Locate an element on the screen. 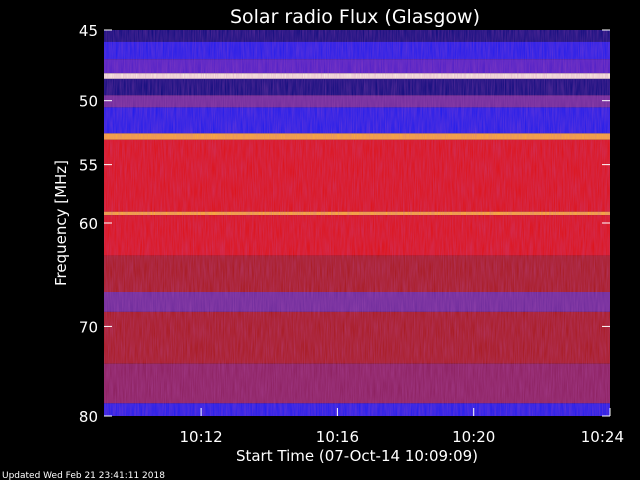  chart-title: Solar radio Flux (Glasgow) is located at coordinates (355, 17).